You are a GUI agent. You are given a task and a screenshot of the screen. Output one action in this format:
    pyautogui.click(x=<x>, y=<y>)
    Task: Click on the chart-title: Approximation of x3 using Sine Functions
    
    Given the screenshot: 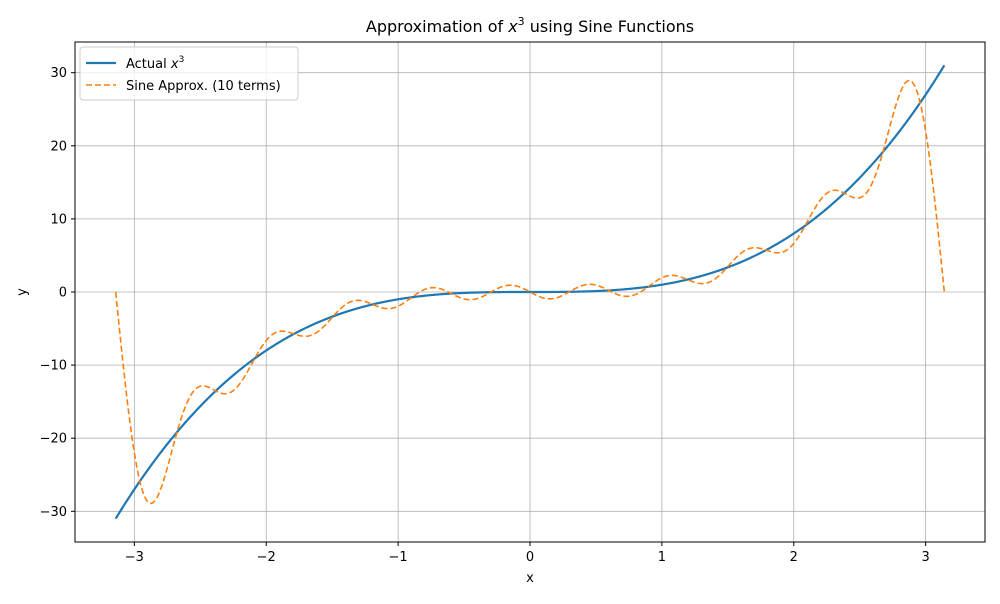 What is the action you would take?
    pyautogui.click(x=530, y=25)
    